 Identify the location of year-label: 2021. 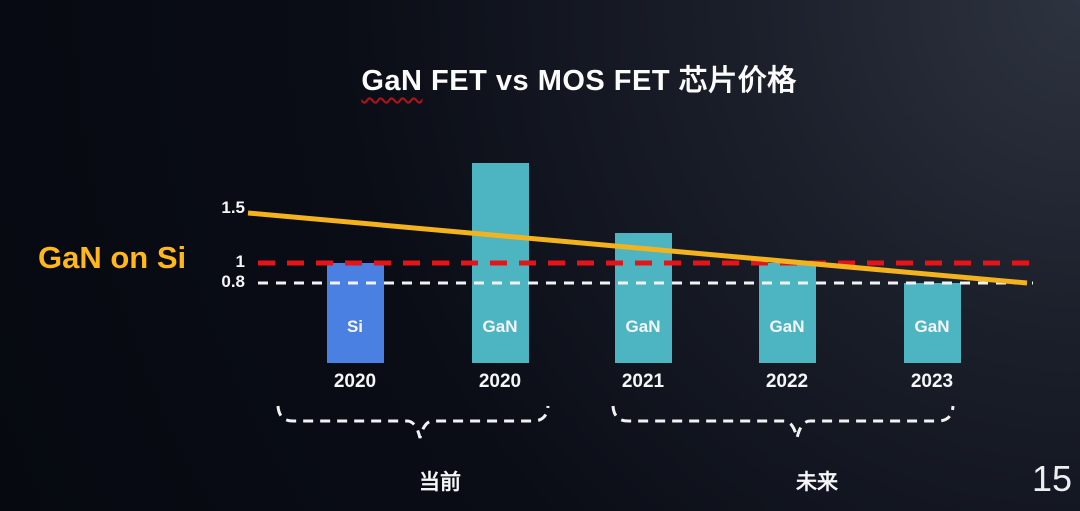
(643, 381).